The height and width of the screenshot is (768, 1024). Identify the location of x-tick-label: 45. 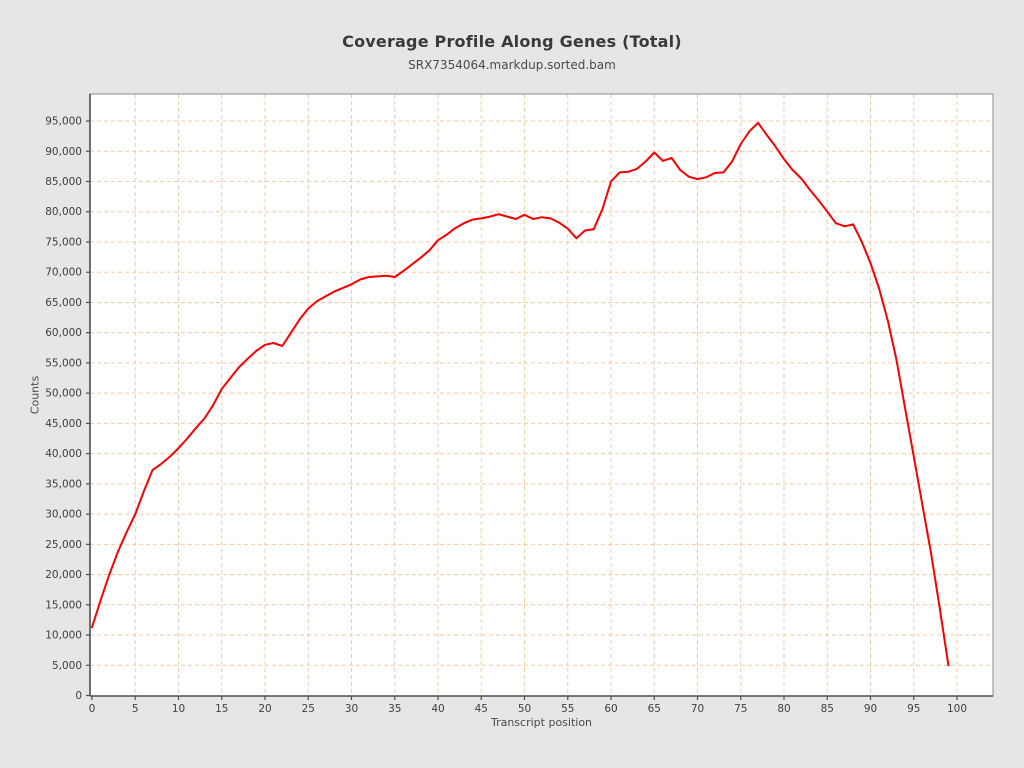
(481, 709).